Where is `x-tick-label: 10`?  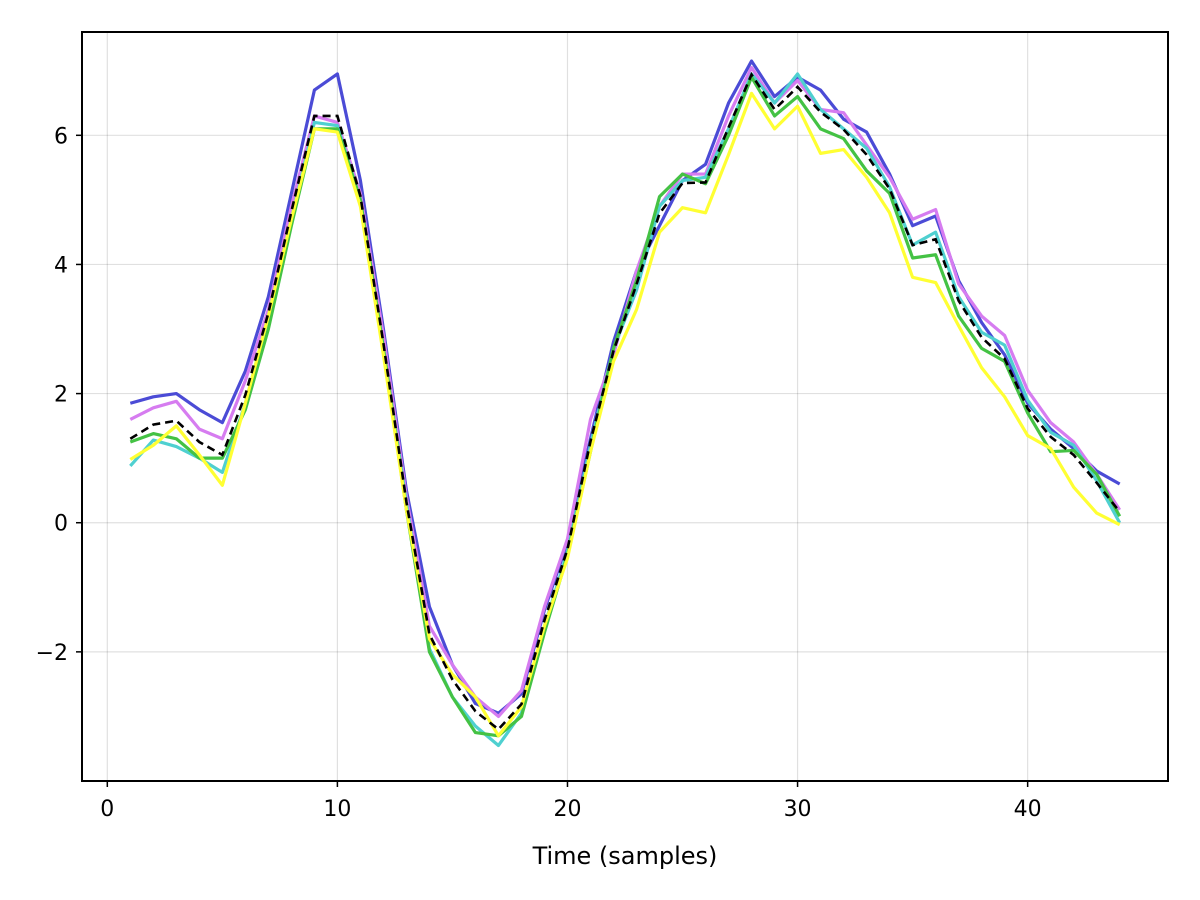 x-tick-label: 10 is located at coordinates (337, 809).